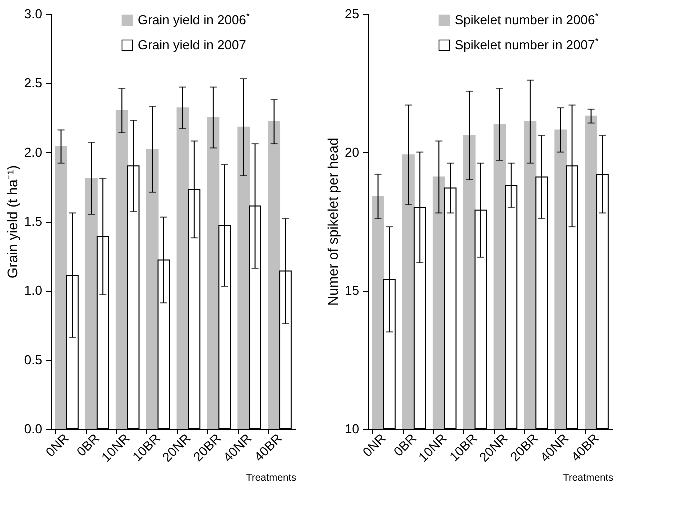 Image resolution: width=676 pixels, height=531 pixels. What do you see at coordinates (33, 221) in the screenshot?
I see `y-tick-label: 1.5` at bounding box center [33, 221].